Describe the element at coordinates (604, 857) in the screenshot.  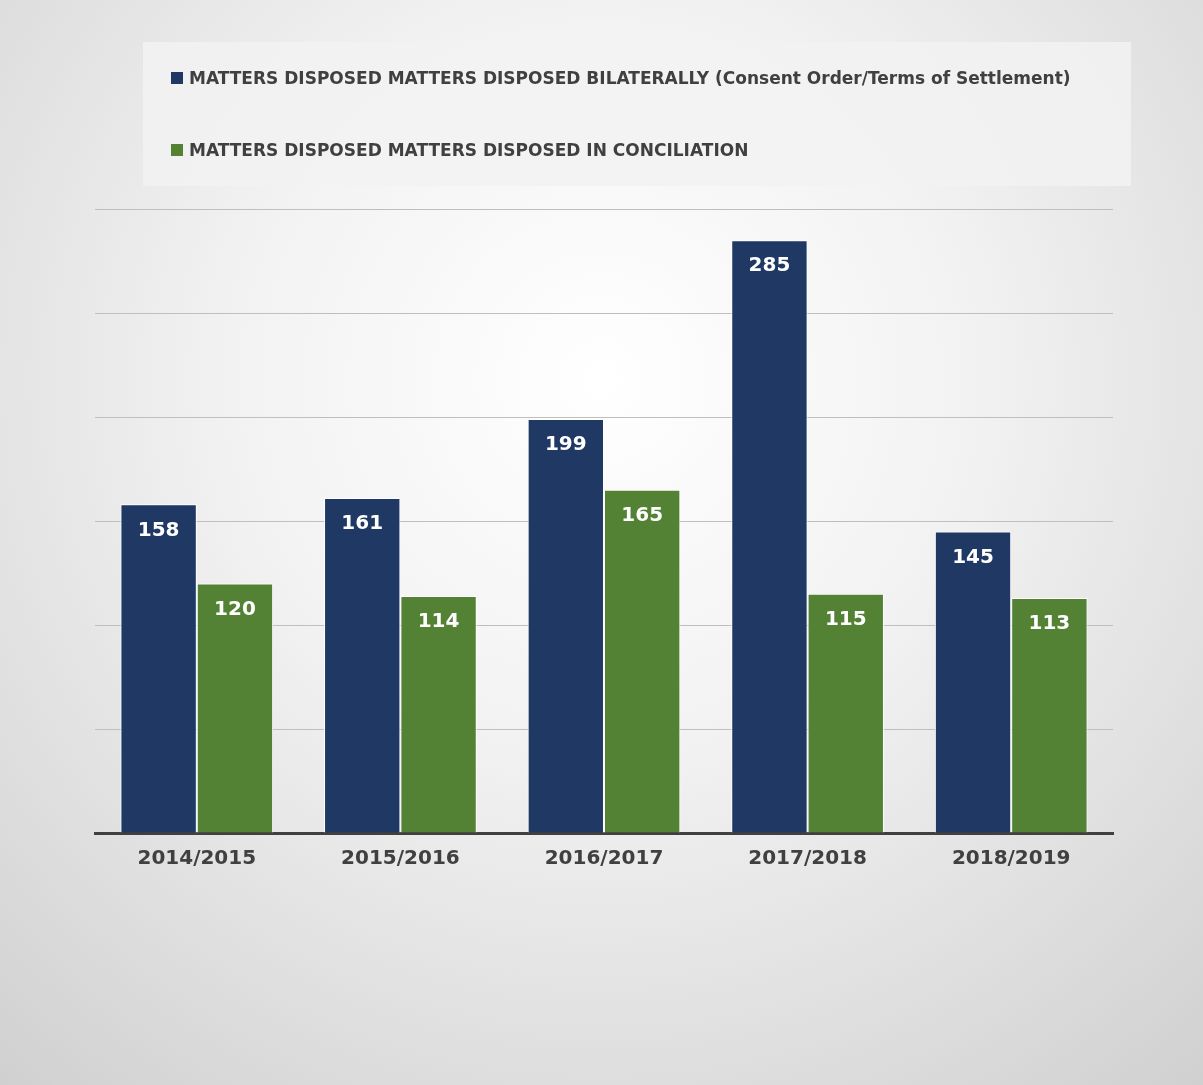
I see `x-tick-label: 2016/2017` at that location.